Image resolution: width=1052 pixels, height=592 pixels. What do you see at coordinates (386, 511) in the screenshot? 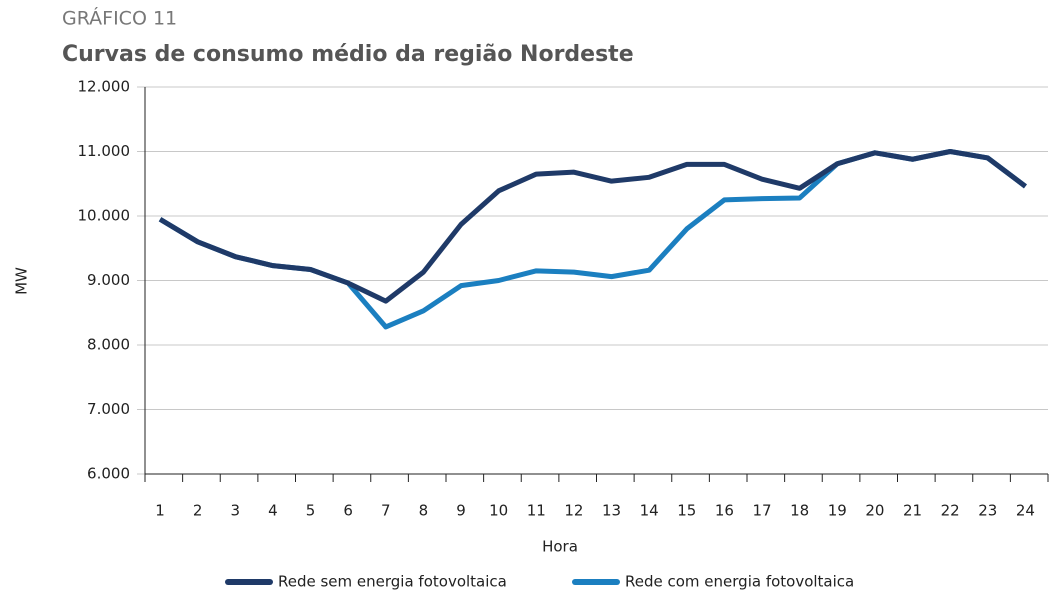
I see `x-tick-label: 7` at bounding box center [386, 511].